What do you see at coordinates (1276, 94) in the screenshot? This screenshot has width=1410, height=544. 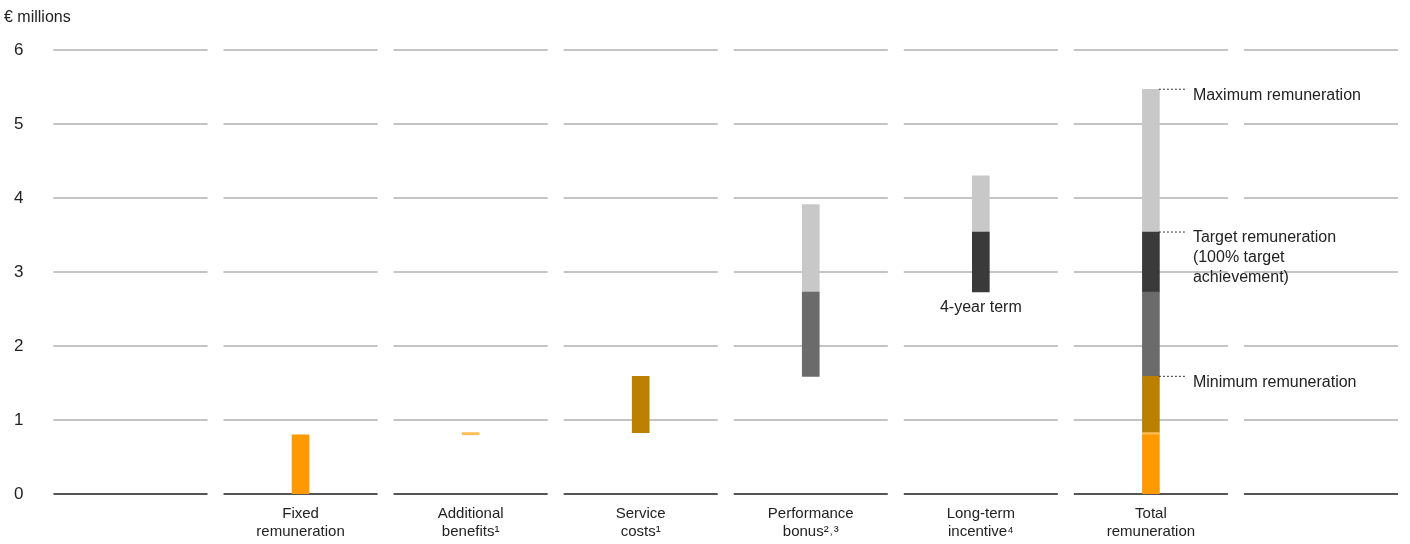 I see `annotation: Maximum remuneration` at bounding box center [1276, 94].